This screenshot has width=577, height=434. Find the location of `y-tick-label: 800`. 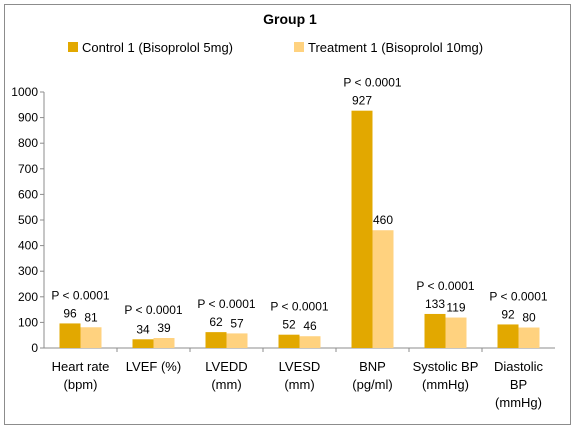

y-tick-label: 800 is located at coordinates (28, 143).